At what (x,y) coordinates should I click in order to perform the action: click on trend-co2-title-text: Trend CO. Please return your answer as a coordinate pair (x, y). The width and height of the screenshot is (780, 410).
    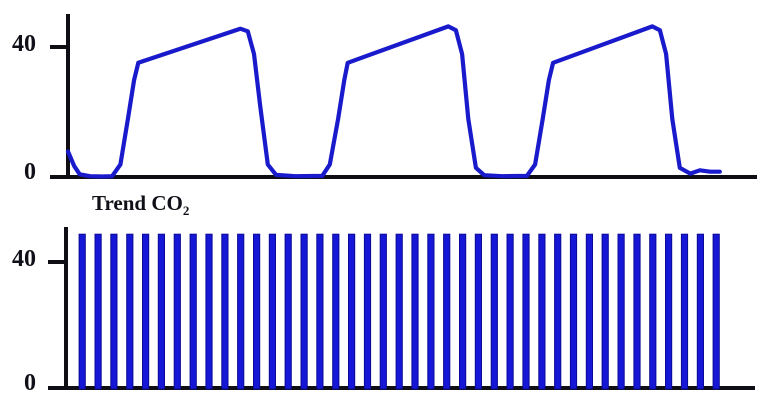
    Looking at the image, I should click on (137, 203).